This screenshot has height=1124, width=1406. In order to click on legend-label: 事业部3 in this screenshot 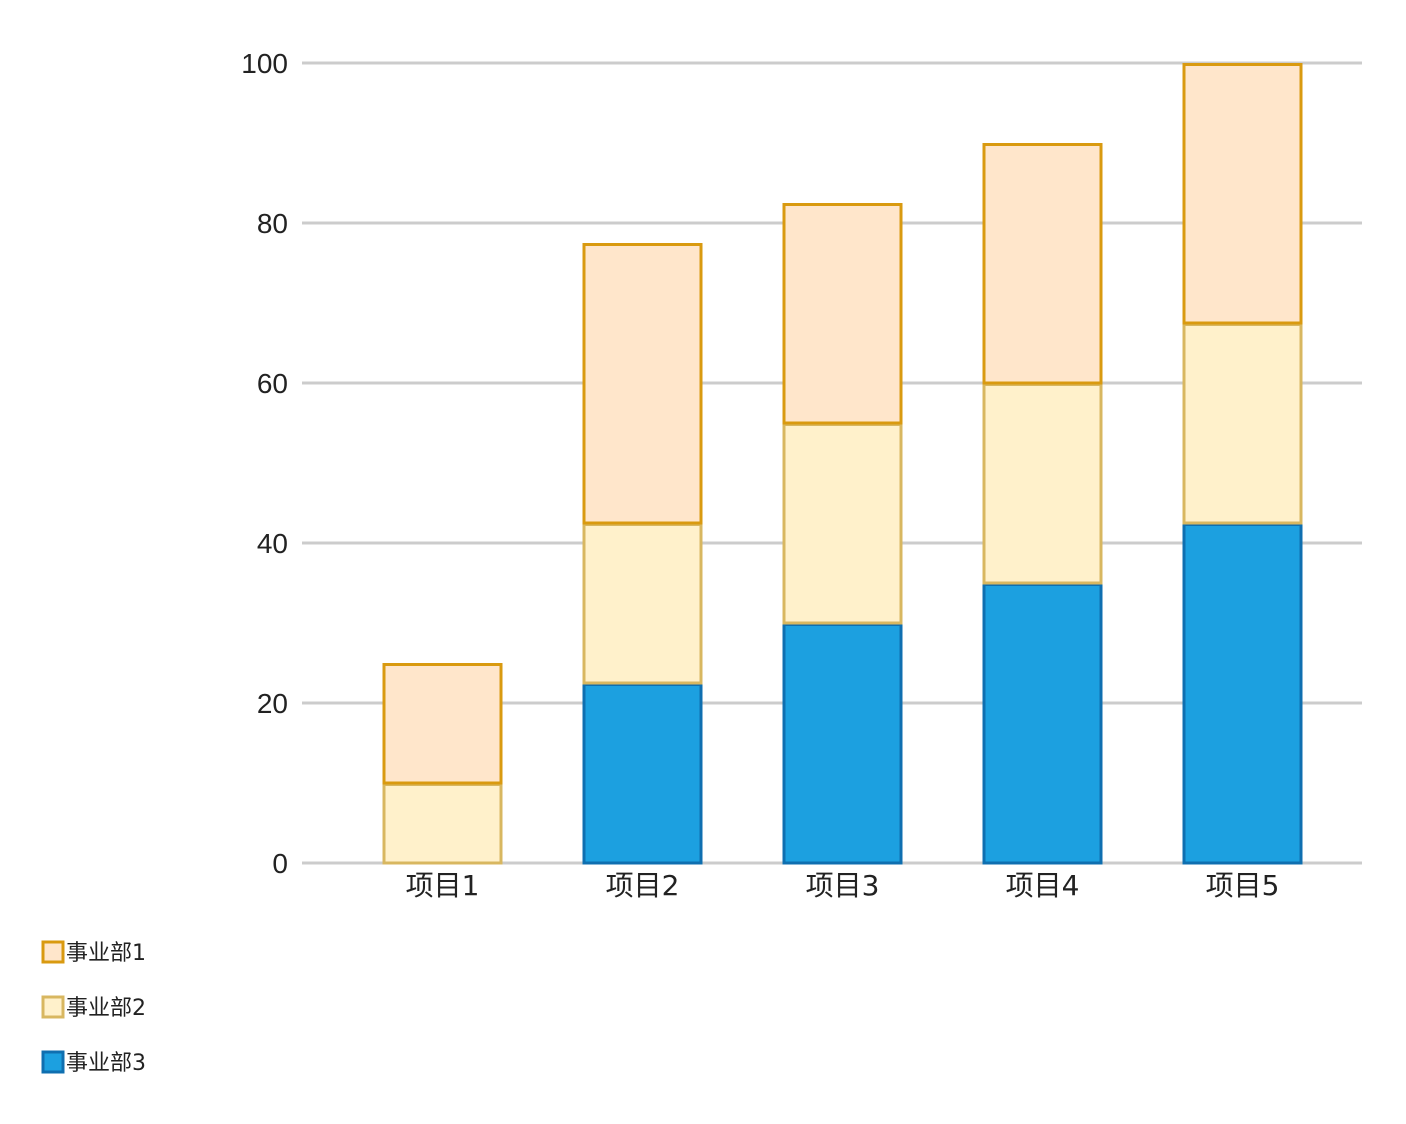, I will do `click(106, 1063)`.